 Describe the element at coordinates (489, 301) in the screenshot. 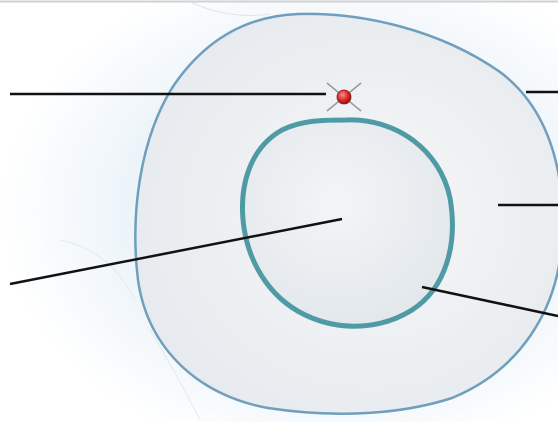

I see `leader-line-inner-ring` at that location.